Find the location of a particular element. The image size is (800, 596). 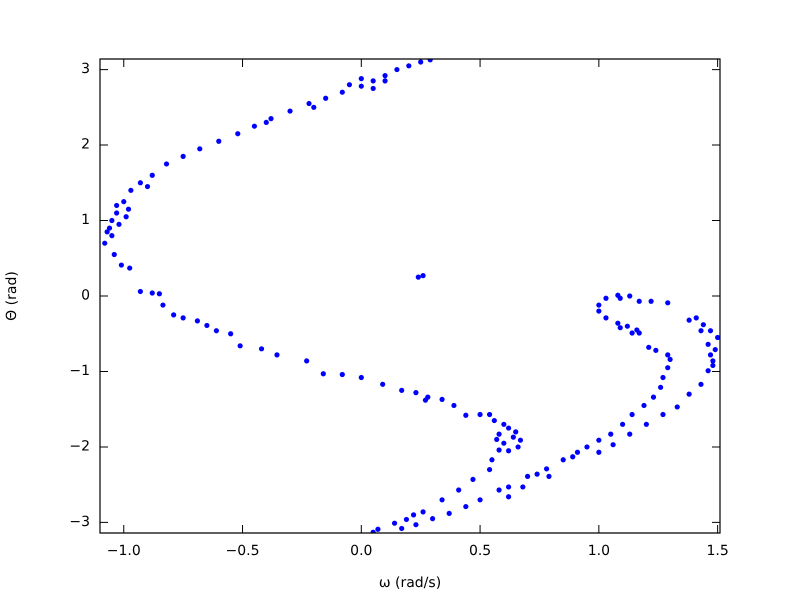

x-axis-title: ω (rad/s) is located at coordinates (410, 583).